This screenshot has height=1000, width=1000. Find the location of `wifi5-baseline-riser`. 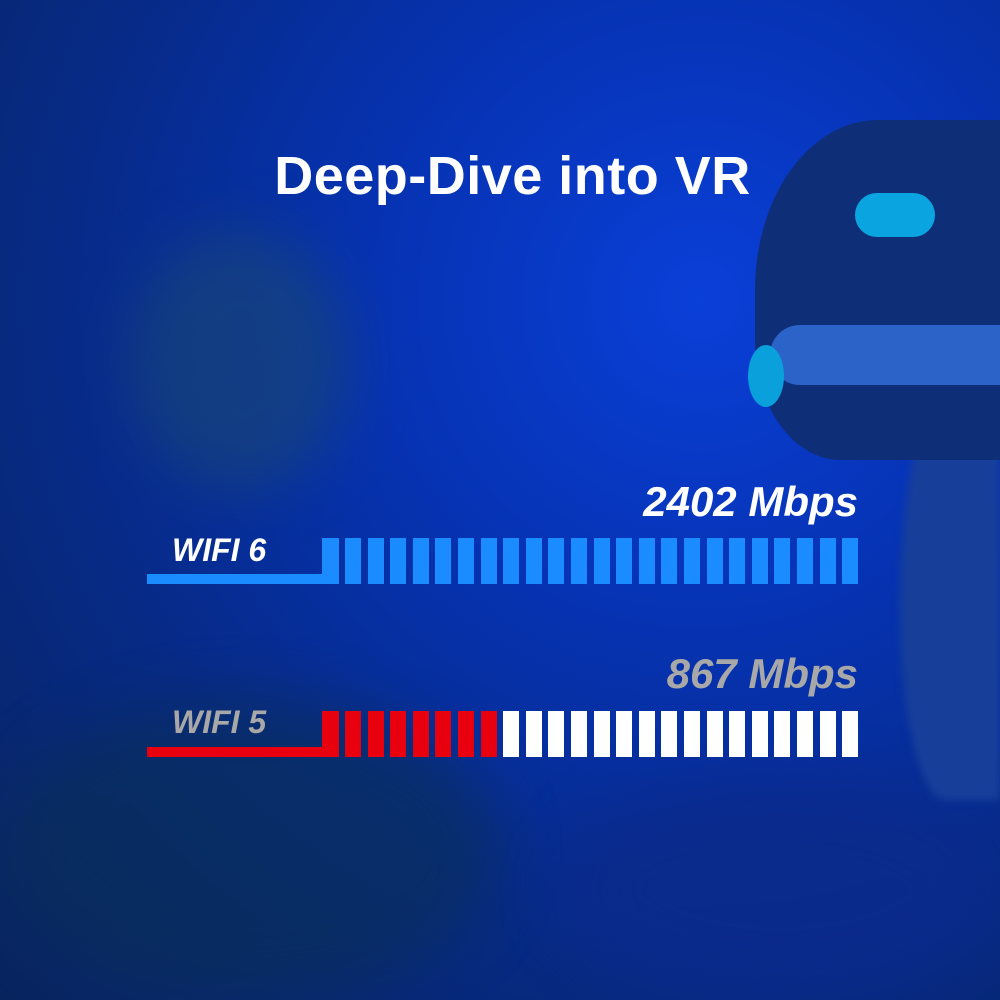

wifi5-baseline-riser is located at coordinates (330, 734).